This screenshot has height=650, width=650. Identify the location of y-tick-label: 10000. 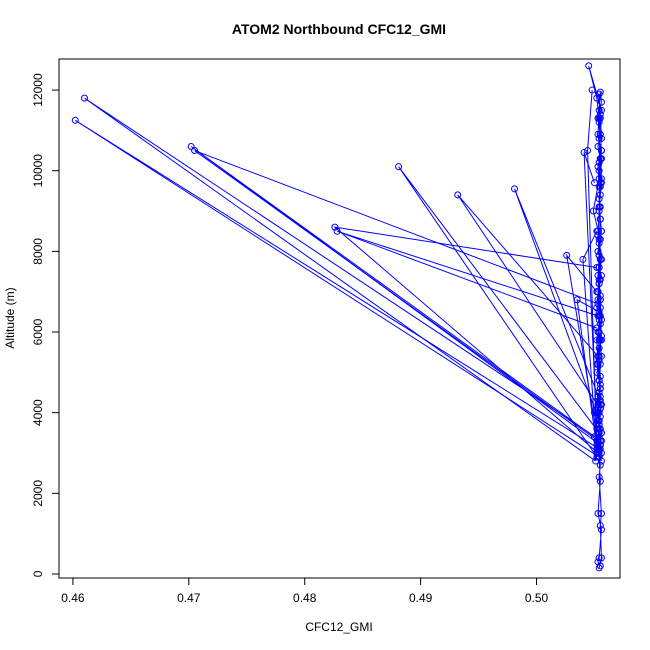
(38, 171).